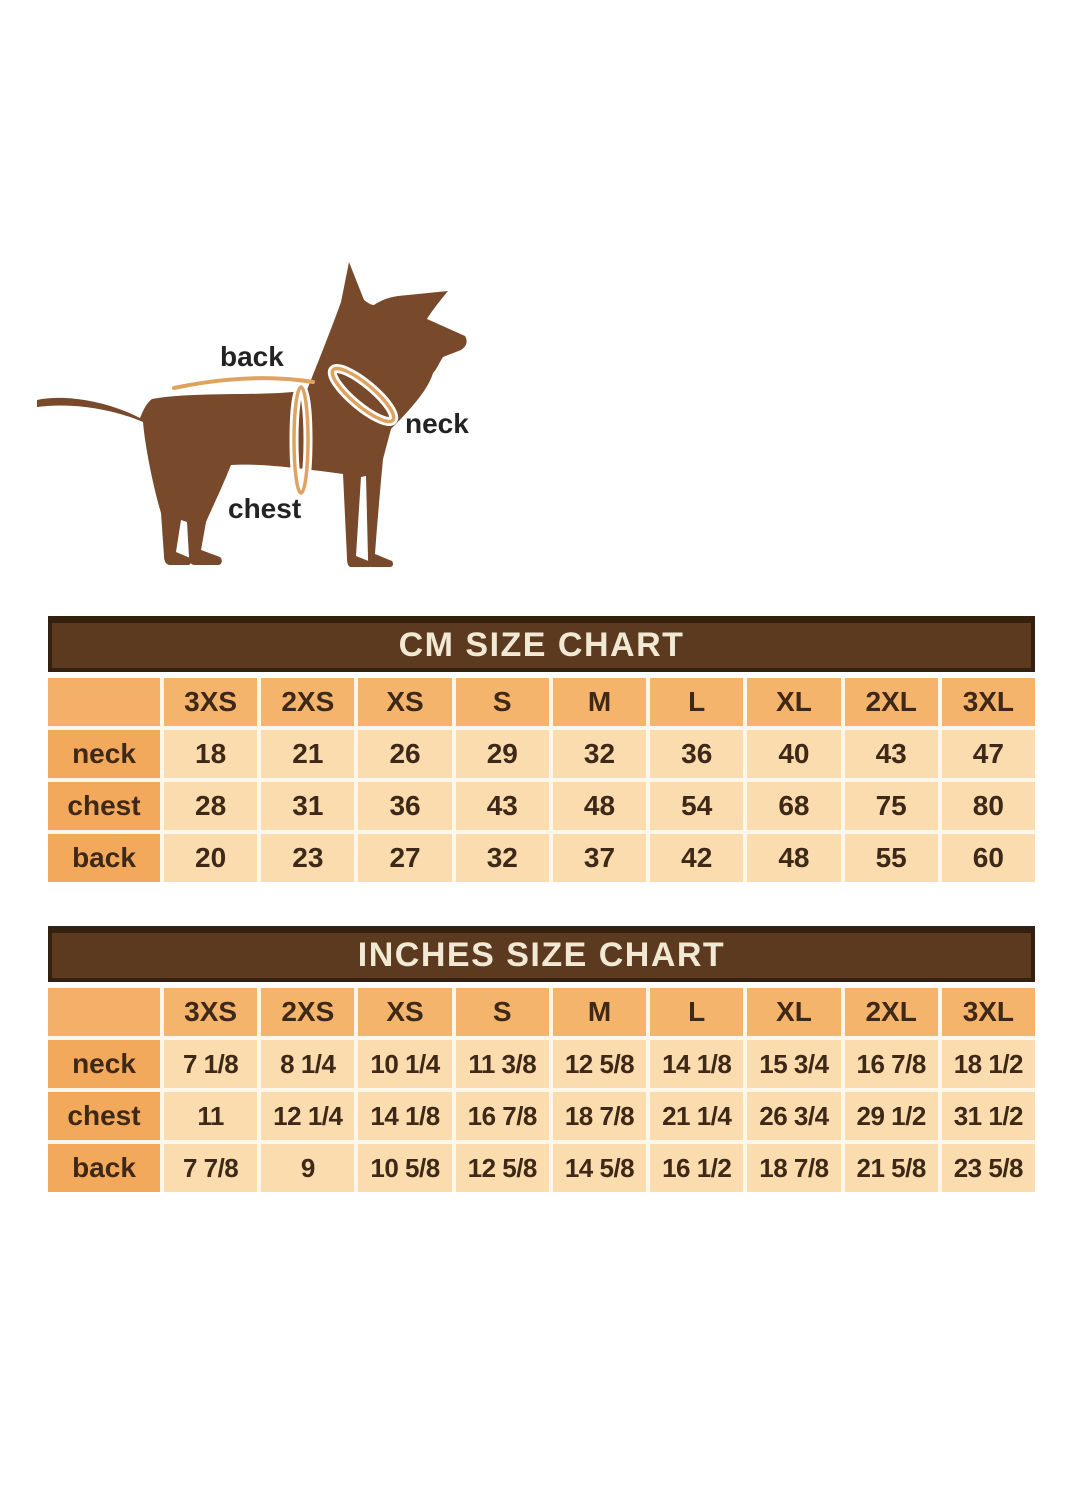 This screenshot has height=1505, width=1080. What do you see at coordinates (437, 423) in the screenshot?
I see `neck-measure-label: neck` at bounding box center [437, 423].